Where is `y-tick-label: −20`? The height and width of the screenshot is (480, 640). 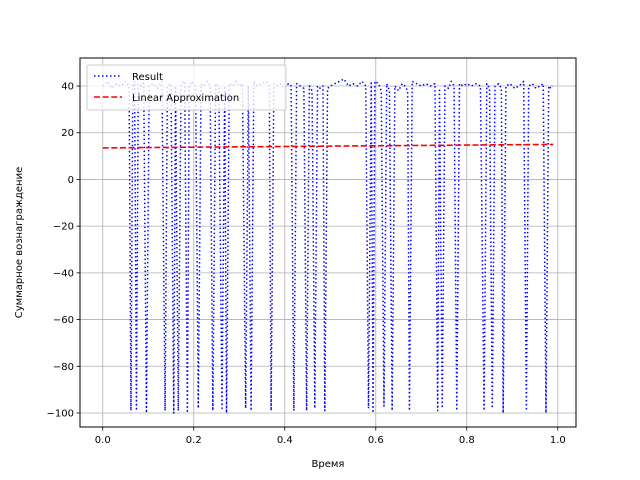
y-tick-label: −20 is located at coordinates (63, 227).